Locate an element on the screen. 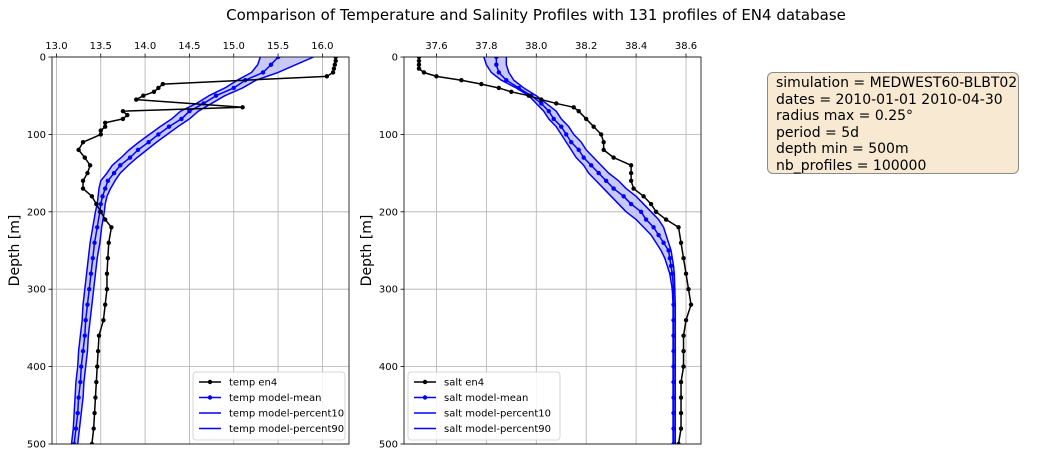 The image size is (1060, 457). legend-label: temp model-percent10 is located at coordinates (286, 414).